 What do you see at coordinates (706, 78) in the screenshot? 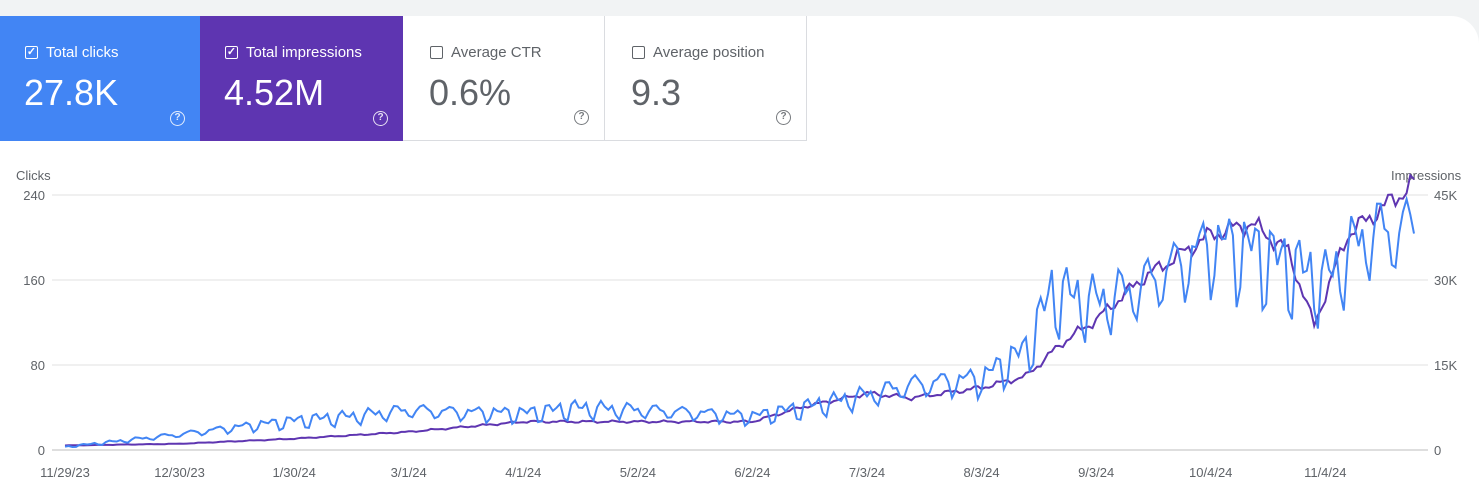
I see `average-position-card: Average position 9.3 ?` at bounding box center [706, 78].